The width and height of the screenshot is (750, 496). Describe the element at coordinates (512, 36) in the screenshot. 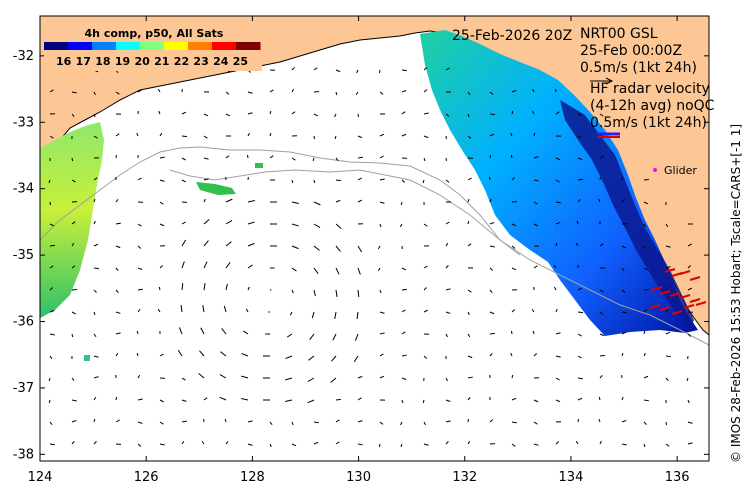

I see `date-label: 25-Feb-2026 20Z` at that location.